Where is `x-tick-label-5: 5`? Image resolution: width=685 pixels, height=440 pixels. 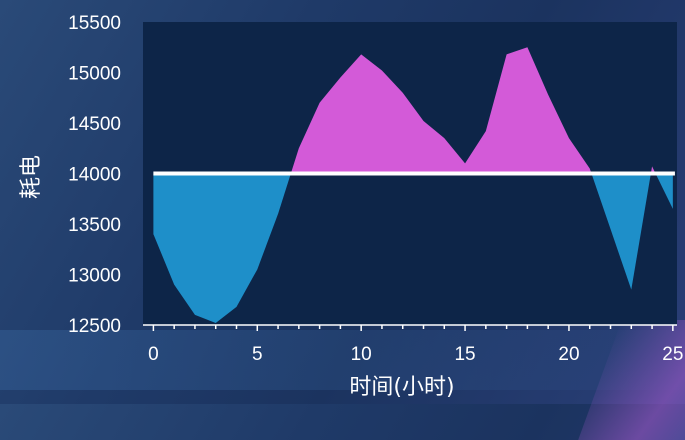 x-tick-label-5: 5 is located at coordinates (257, 354).